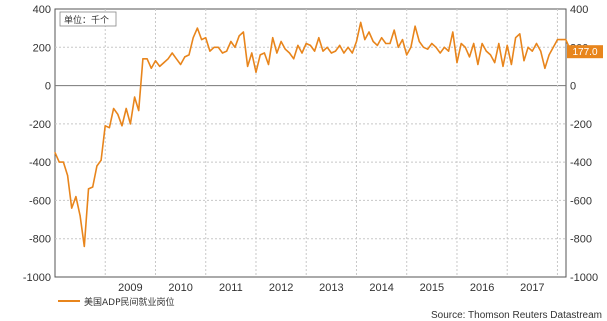 This screenshot has height=321, width=607. What do you see at coordinates (331, 288) in the screenshot?
I see `x-tick-label: 2013` at bounding box center [331, 288].